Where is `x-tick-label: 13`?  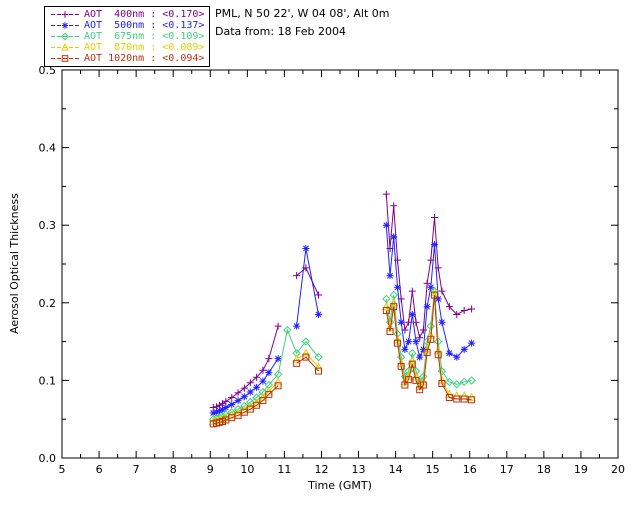
x-tick-label: 13 is located at coordinates (359, 469).